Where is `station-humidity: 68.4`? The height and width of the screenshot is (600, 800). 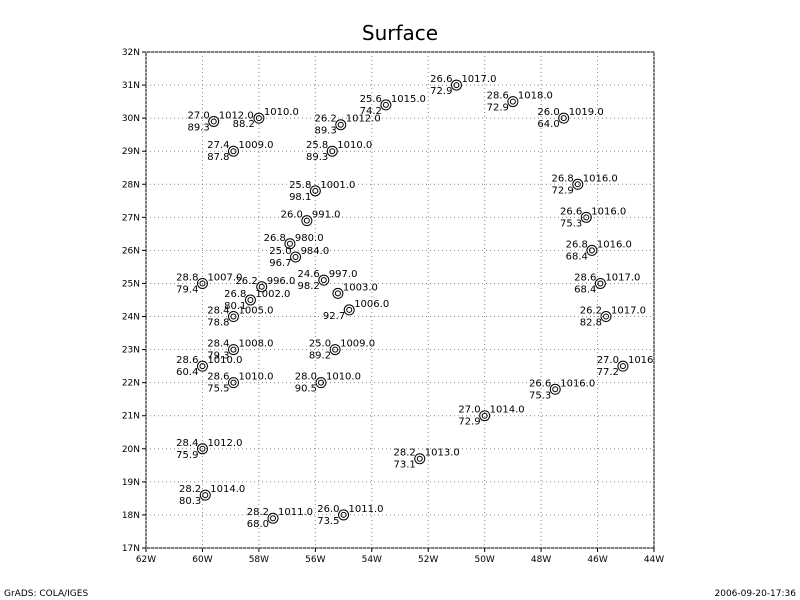
station-humidity: 68.4 is located at coordinates (585, 289).